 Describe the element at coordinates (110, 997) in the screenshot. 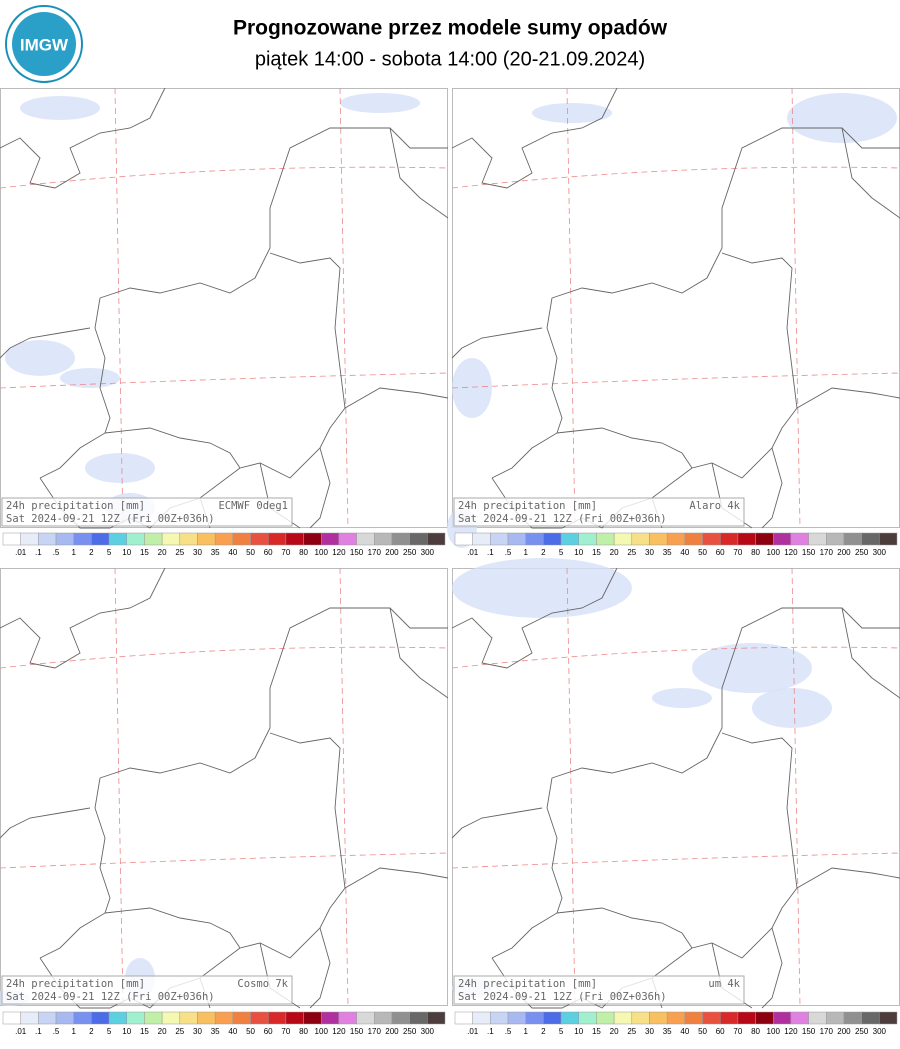

I see `caption-valid: Sat 2024-09-21 12Z (Fri 00Z+036h)` at that location.